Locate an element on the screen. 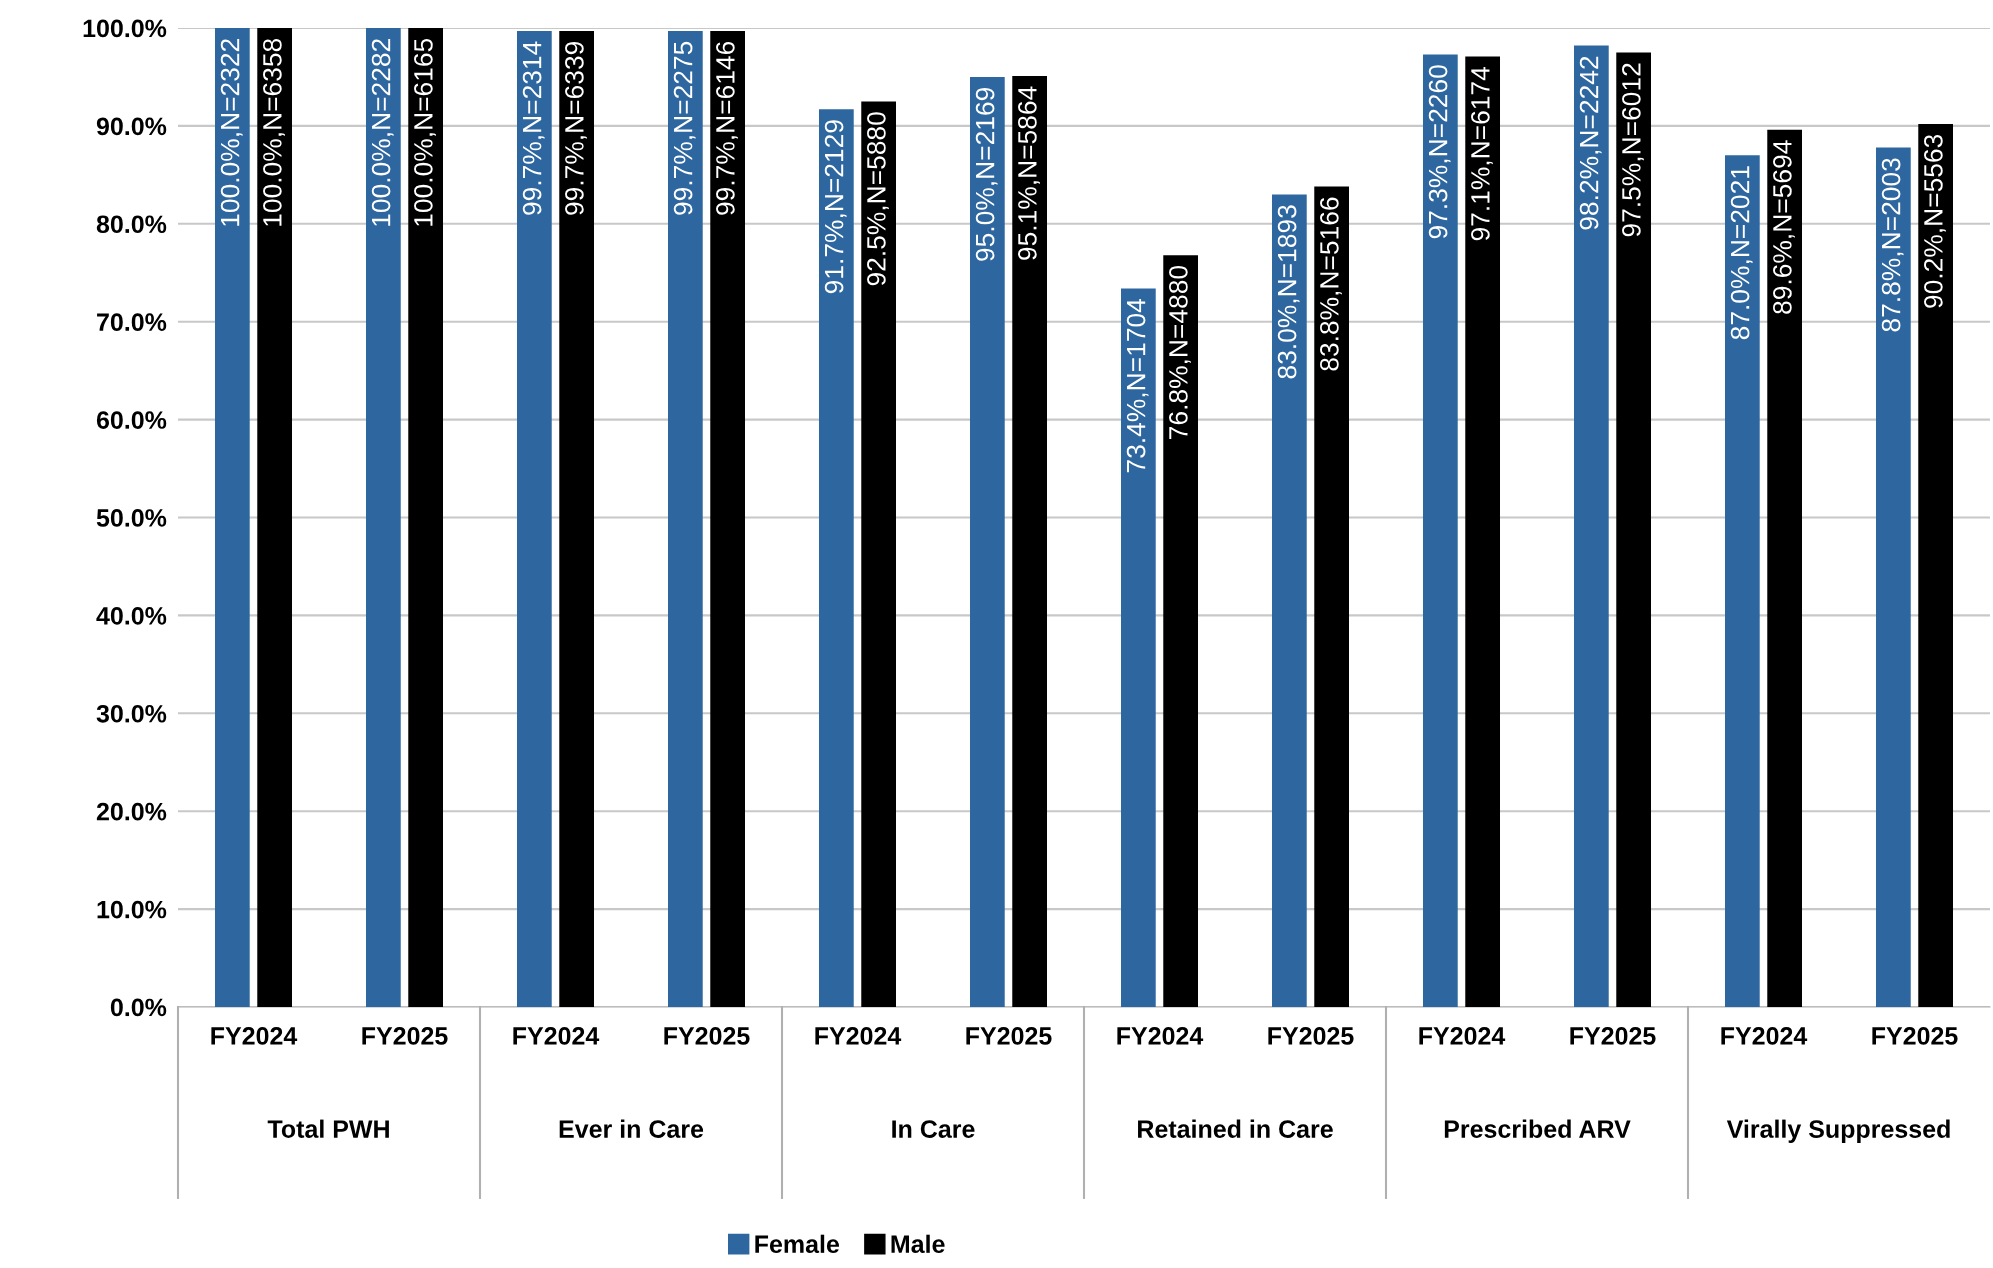  text: Prescribed ARV is located at coordinates (1537, 1128).